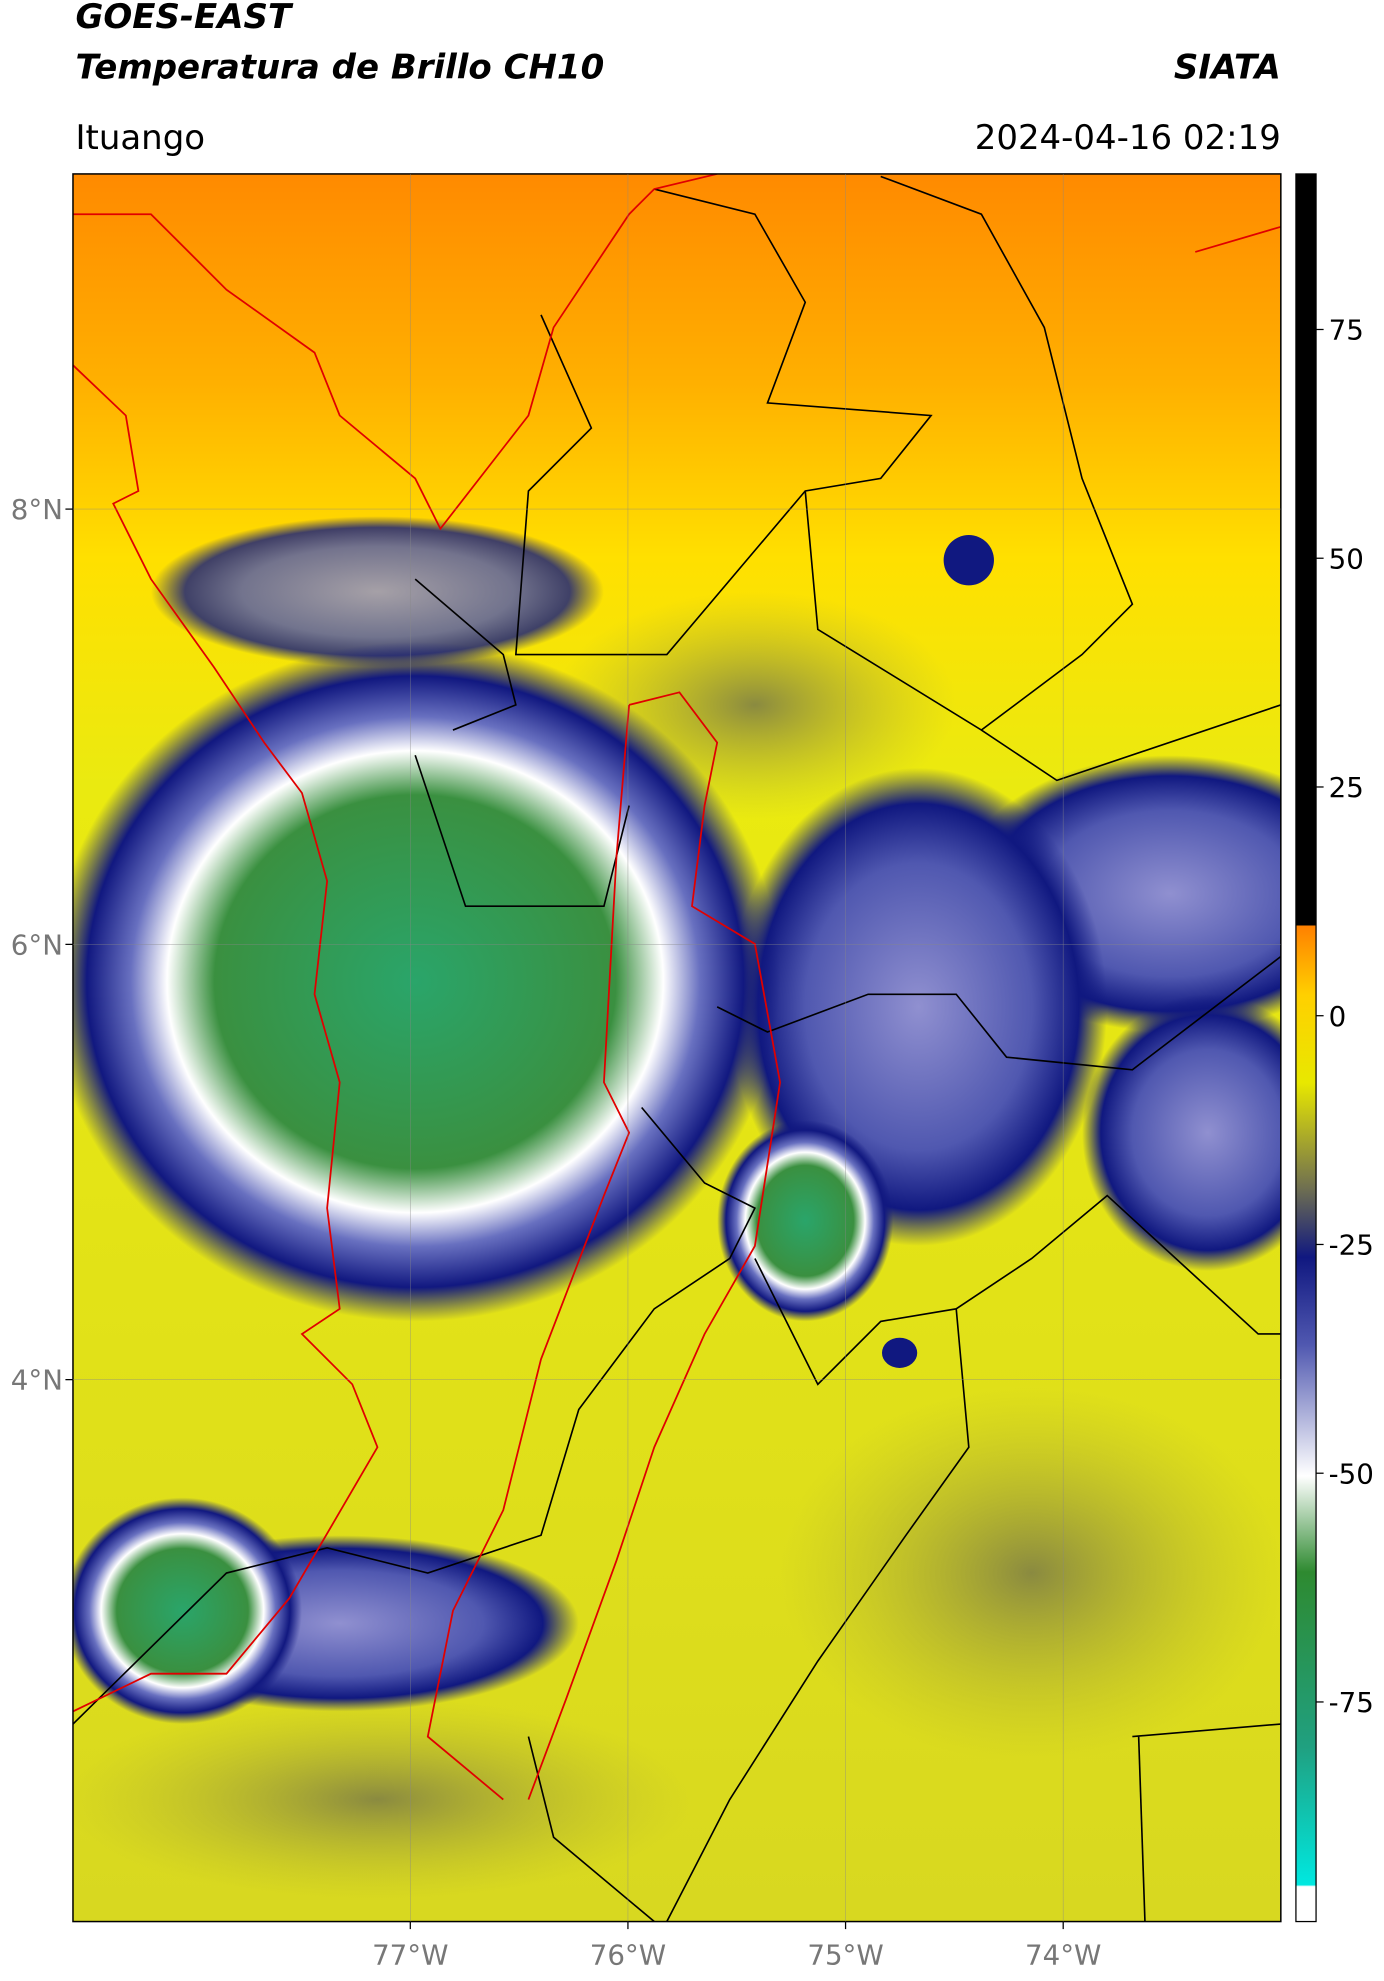 This screenshot has width=1384, height=1981. What do you see at coordinates (1351, 1245) in the screenshot?
I see `colorbar-label: -25` at bounding box center [1351, 1245].